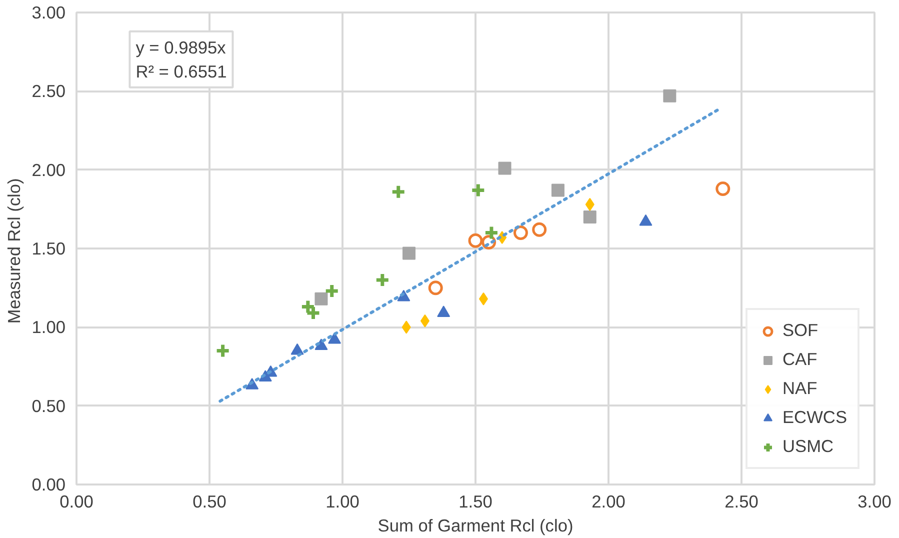 The image size is (899, 538). Describe the element at coordinates (808, 446) in the screenshot. I see `legend-label: USMC` at that location.